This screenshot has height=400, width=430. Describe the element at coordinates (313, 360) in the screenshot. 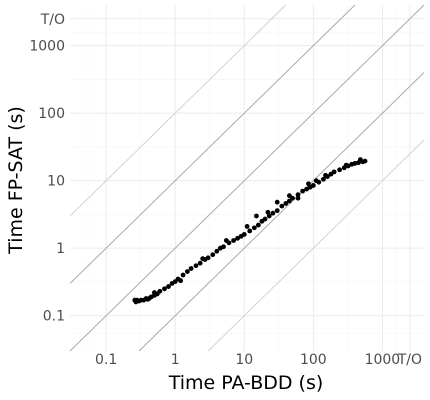

I see `x-tick-label: 100` at that location.